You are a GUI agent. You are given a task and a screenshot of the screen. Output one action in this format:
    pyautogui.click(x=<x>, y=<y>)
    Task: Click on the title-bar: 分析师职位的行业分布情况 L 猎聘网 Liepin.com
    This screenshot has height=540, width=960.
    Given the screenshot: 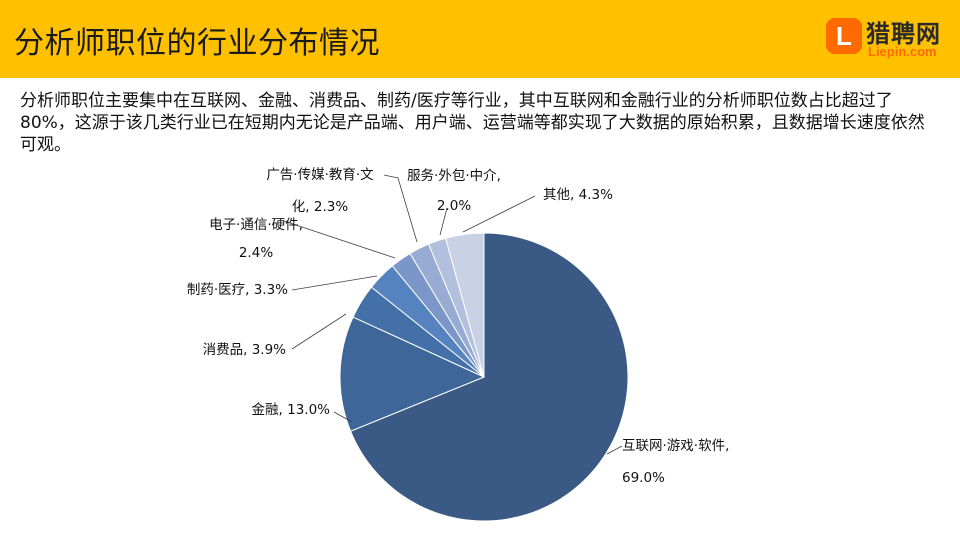 What is the action you would take?
    pyautogui.click(x=480, y=39)
    